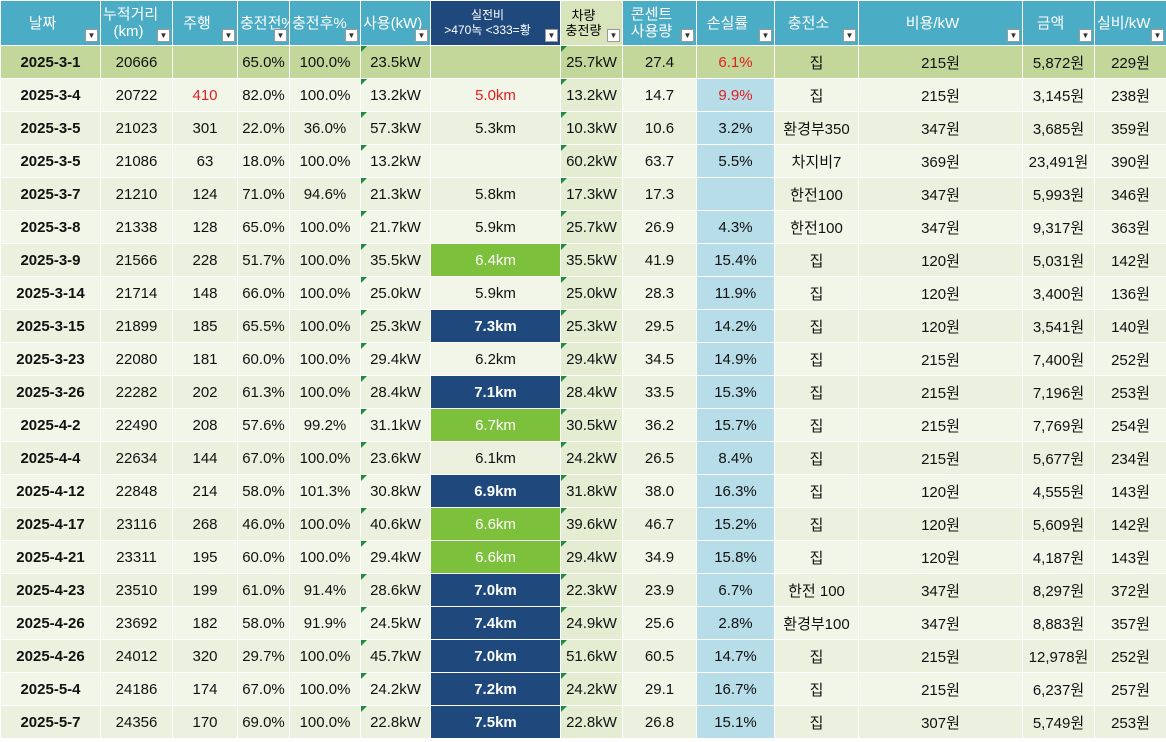  What do you see at coordinates (591, 689) in the screenshot?
I see `cell-vehicle-charge: 24.2kW` at bounding box center [591, 689].